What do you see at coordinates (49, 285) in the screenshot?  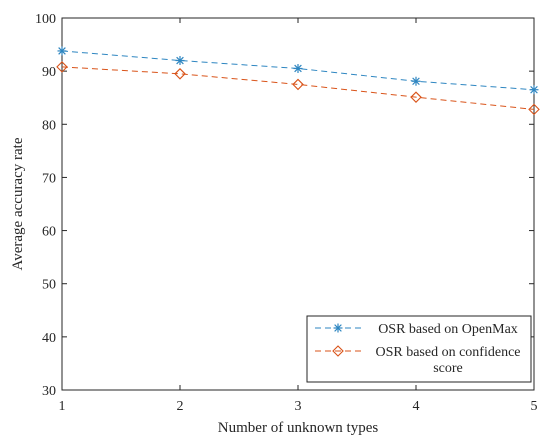 I see `y-tick-label: 50` at bounding box center [49, 285].